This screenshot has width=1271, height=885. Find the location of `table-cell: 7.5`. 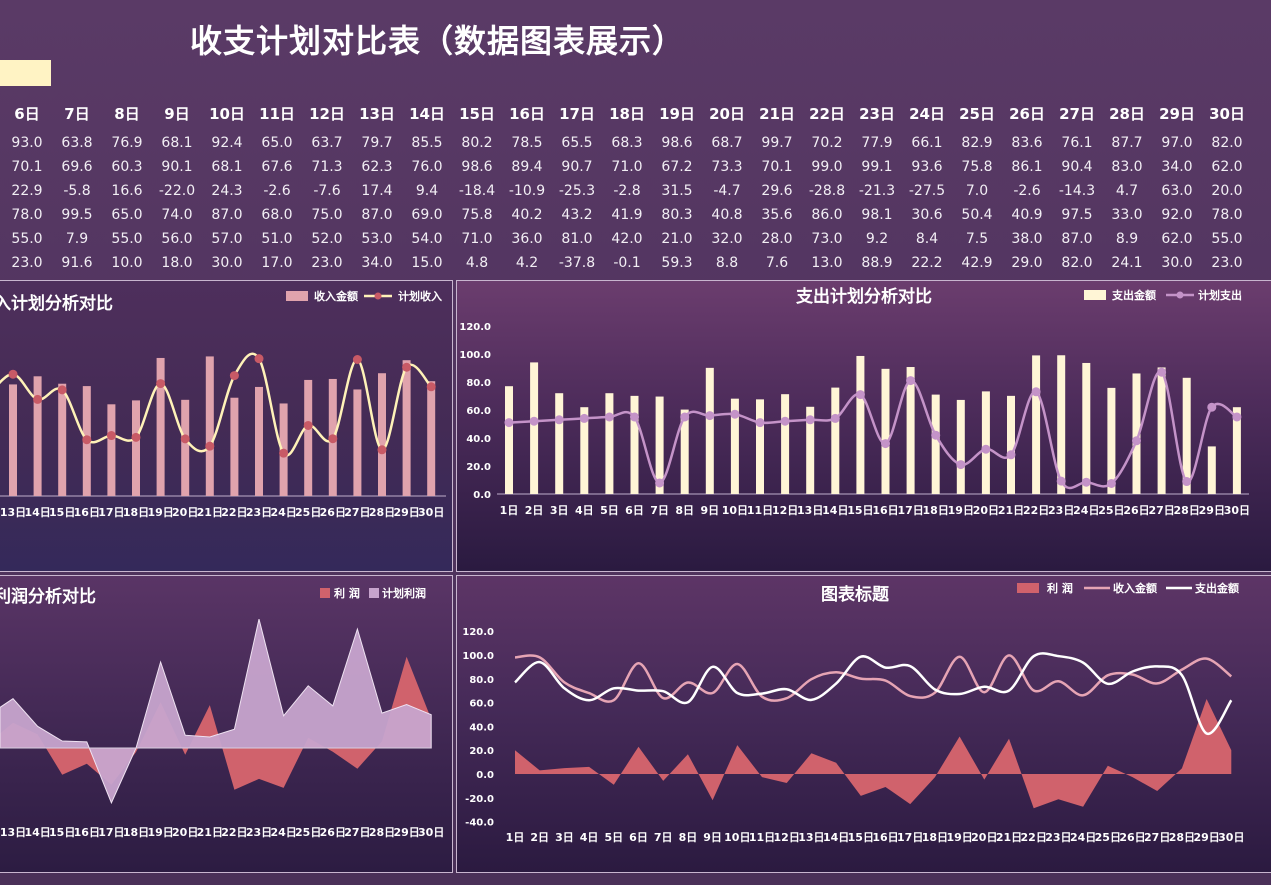

table-cell: 7.5 is located at coordinates (977, 239).